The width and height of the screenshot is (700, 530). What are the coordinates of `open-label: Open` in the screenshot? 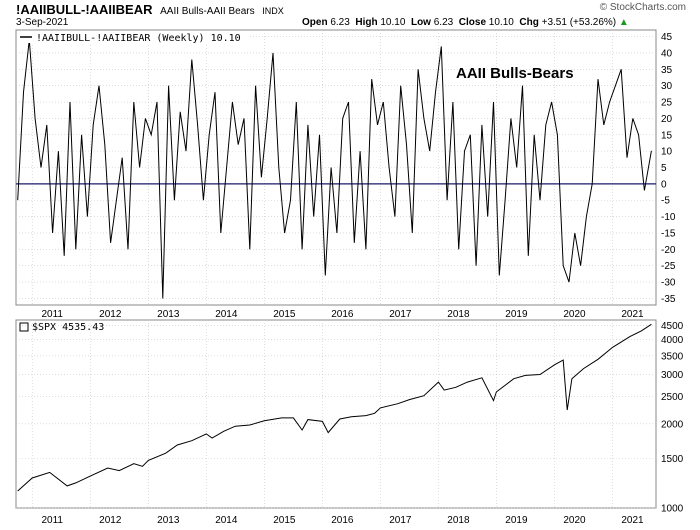 It's located at (315, 22).